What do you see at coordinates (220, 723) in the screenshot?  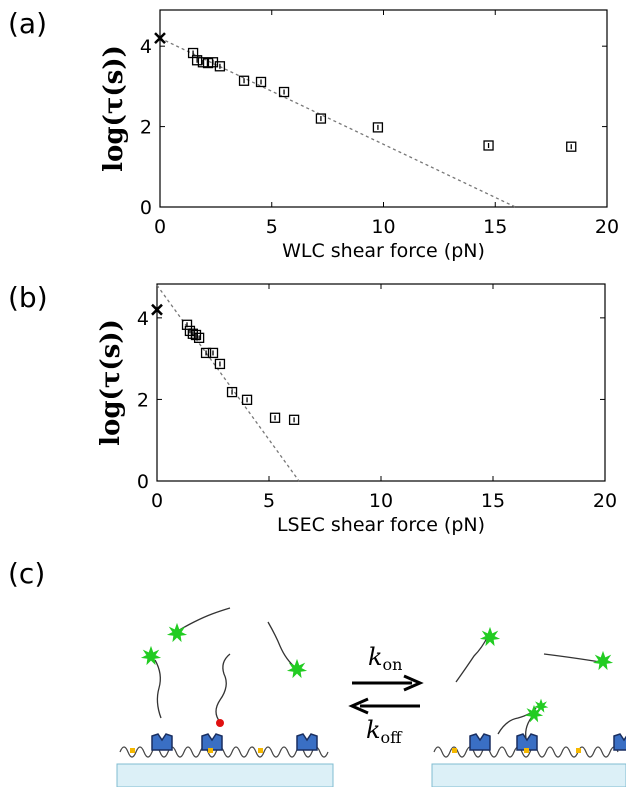 I see `dye` at bounding box center [220, 723].